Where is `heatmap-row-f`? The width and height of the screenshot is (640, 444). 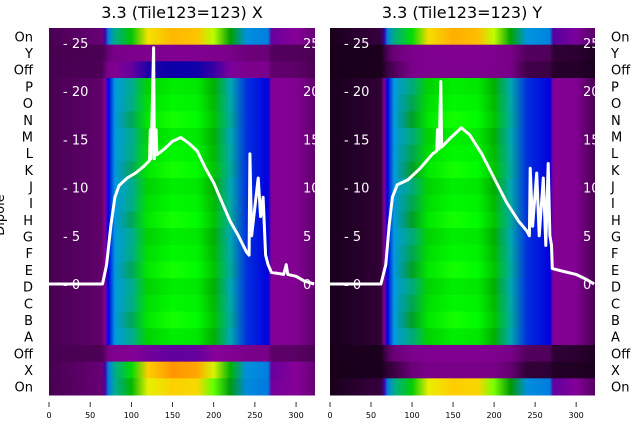 heatmap-row-f is located at coordinates (462, 253).